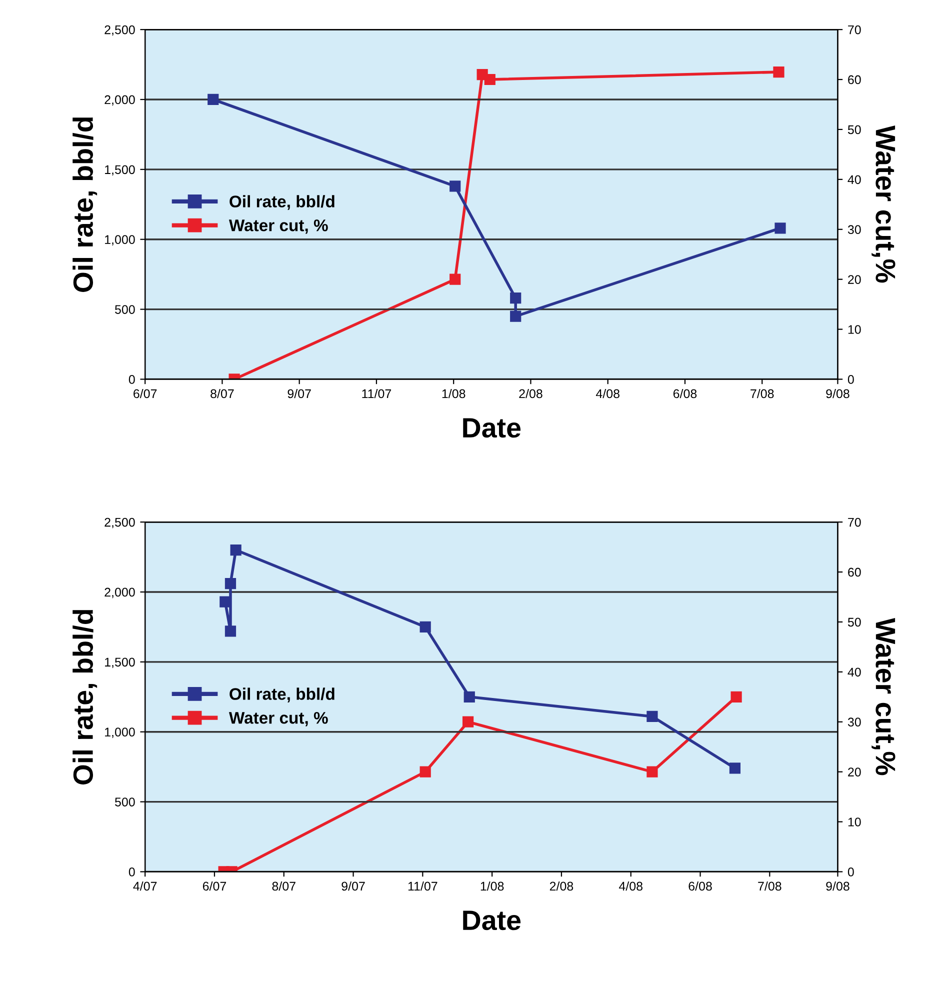 The height and width of the screenshot is (985, 936). What do you see at coordinates (145, 886) in the screenshot?
I see `x-tick-label: 4/07` at bounding box center [145, 886].